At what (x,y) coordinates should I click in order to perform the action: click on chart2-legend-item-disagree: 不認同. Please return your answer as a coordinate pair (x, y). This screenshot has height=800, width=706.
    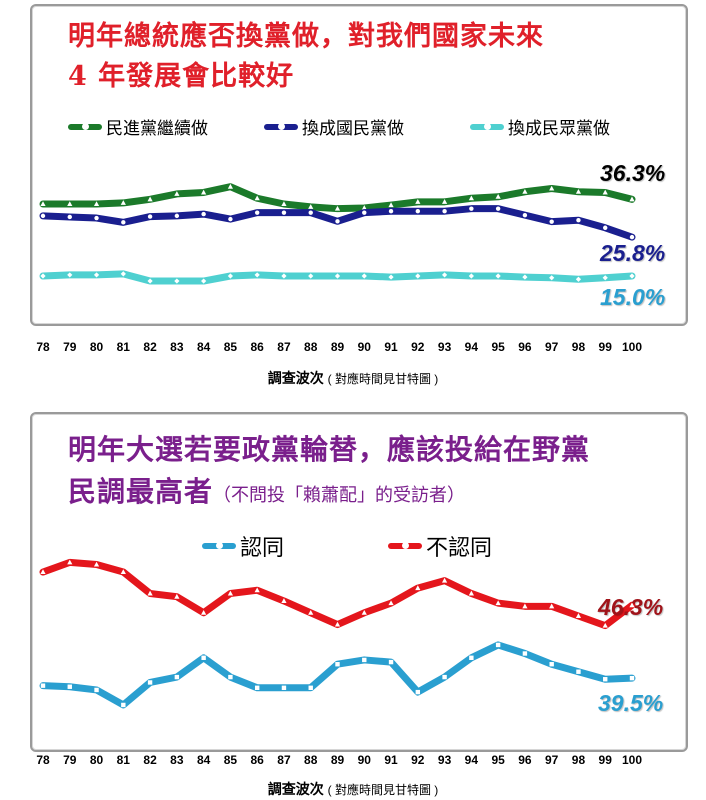
    Looking at the image, I should click on (440, 546).